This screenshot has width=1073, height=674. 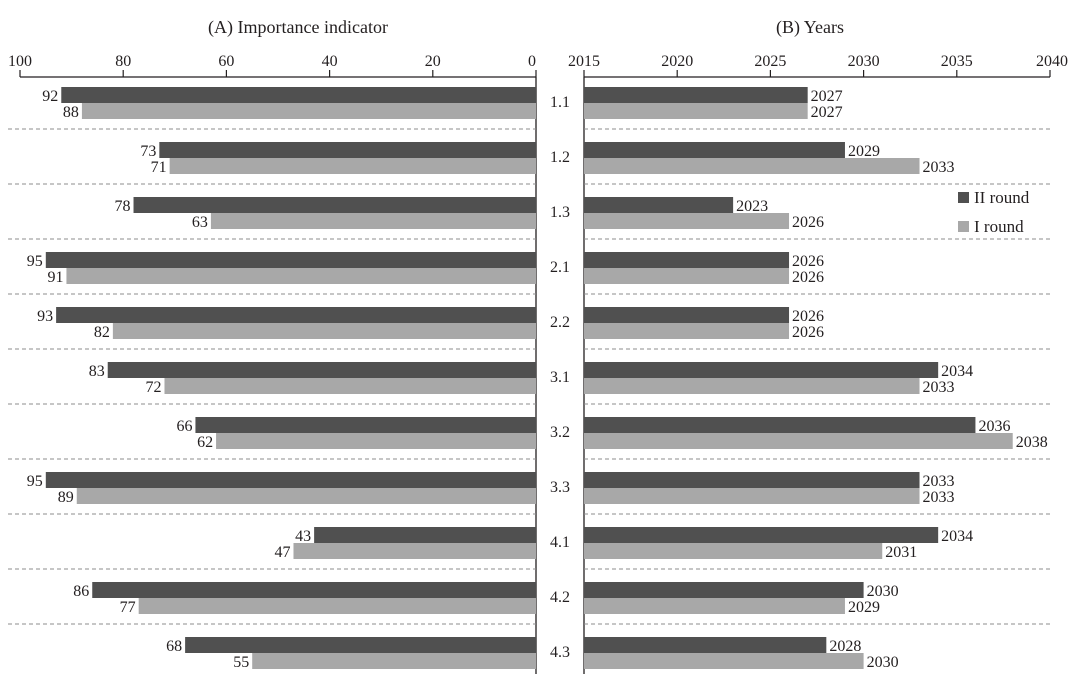 I want to click on panel-a-data-label: 92, so click(x=50, y=96).